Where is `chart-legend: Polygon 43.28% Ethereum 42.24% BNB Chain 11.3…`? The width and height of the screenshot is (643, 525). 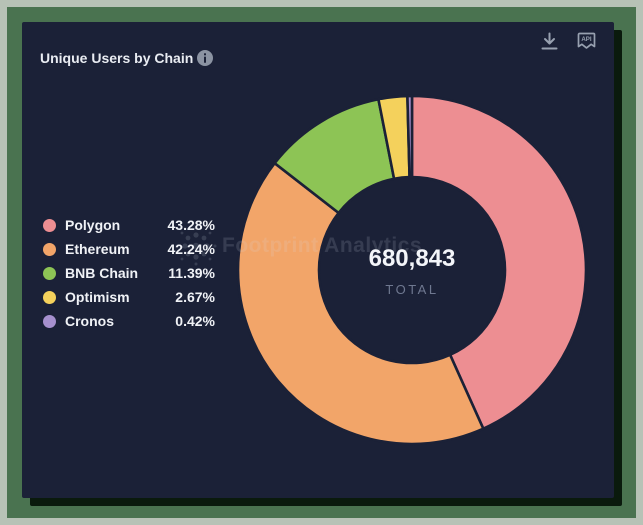
chart-legend: Polygon 43.28% Ethereum 42.24% BNB Chain 11.3… is located at coordinates (129, 273).